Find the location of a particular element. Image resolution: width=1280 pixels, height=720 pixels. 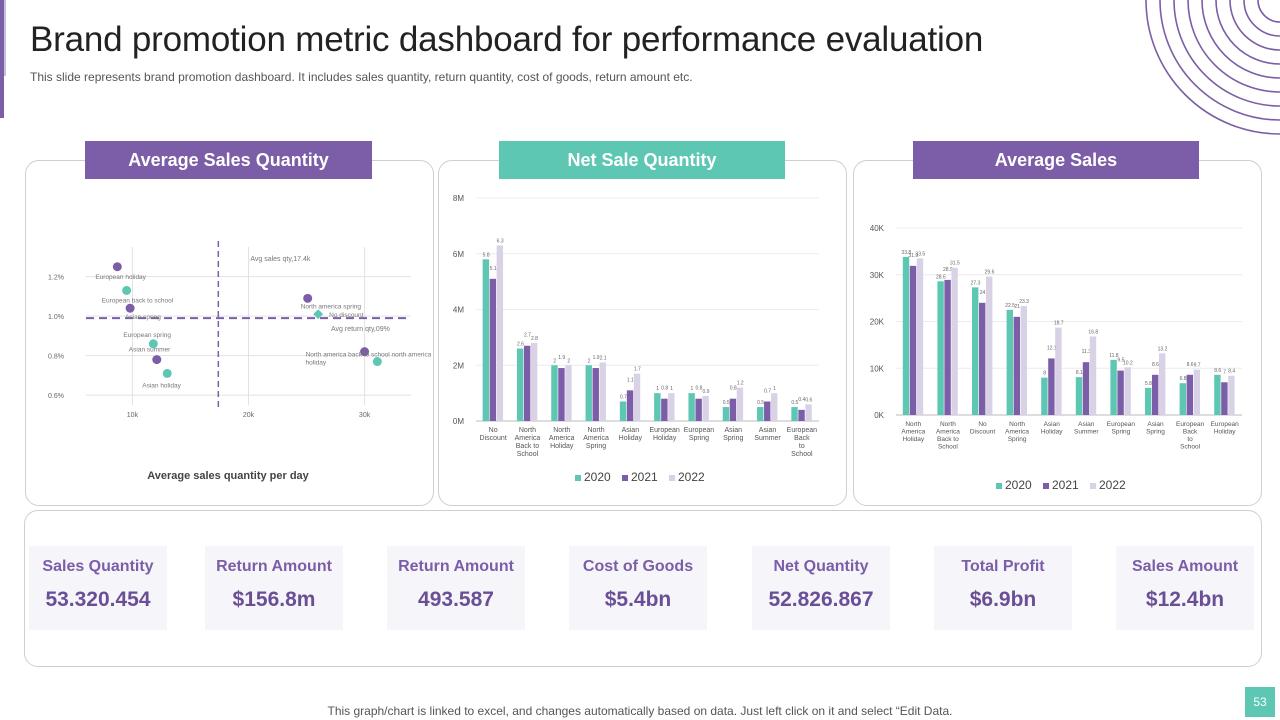

y-tick-label: 1.2% is located at coordinates (56, 278).